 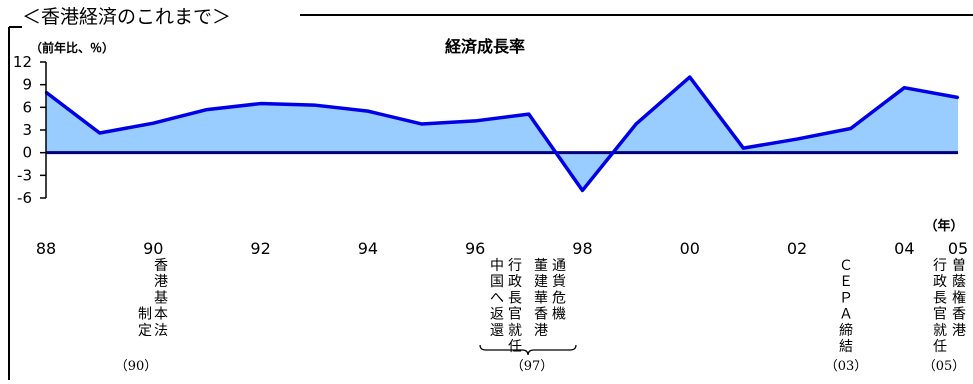 What do you see at coordinates (27, 107) in the screenshot?
I see `y-tick-label: 6` at bounding box center [27, 107].